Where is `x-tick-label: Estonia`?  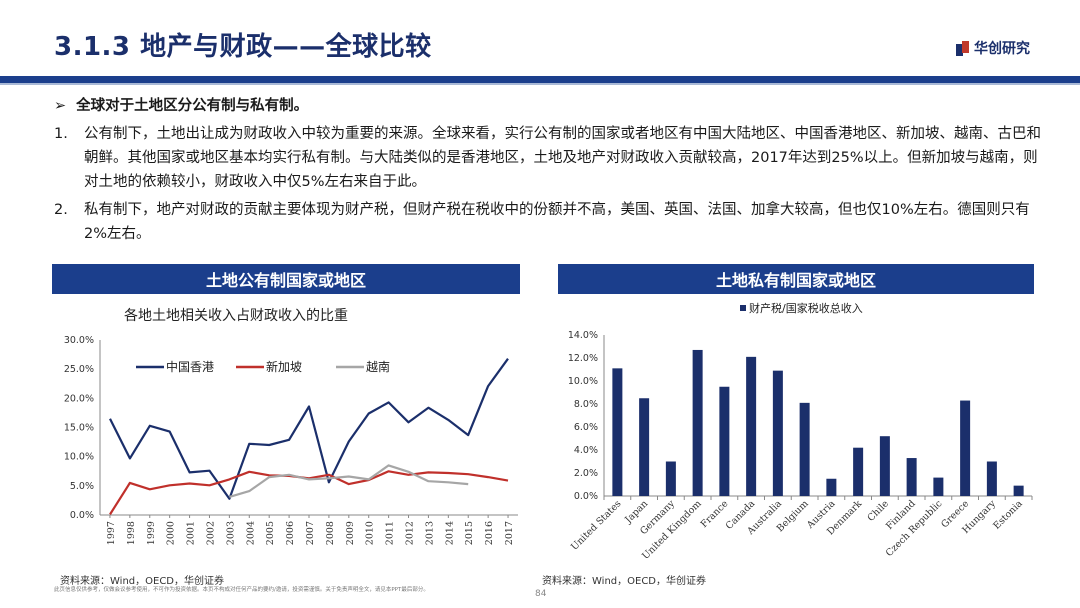 x-tick-label: Estonia is located at coordinates (1008, 515).